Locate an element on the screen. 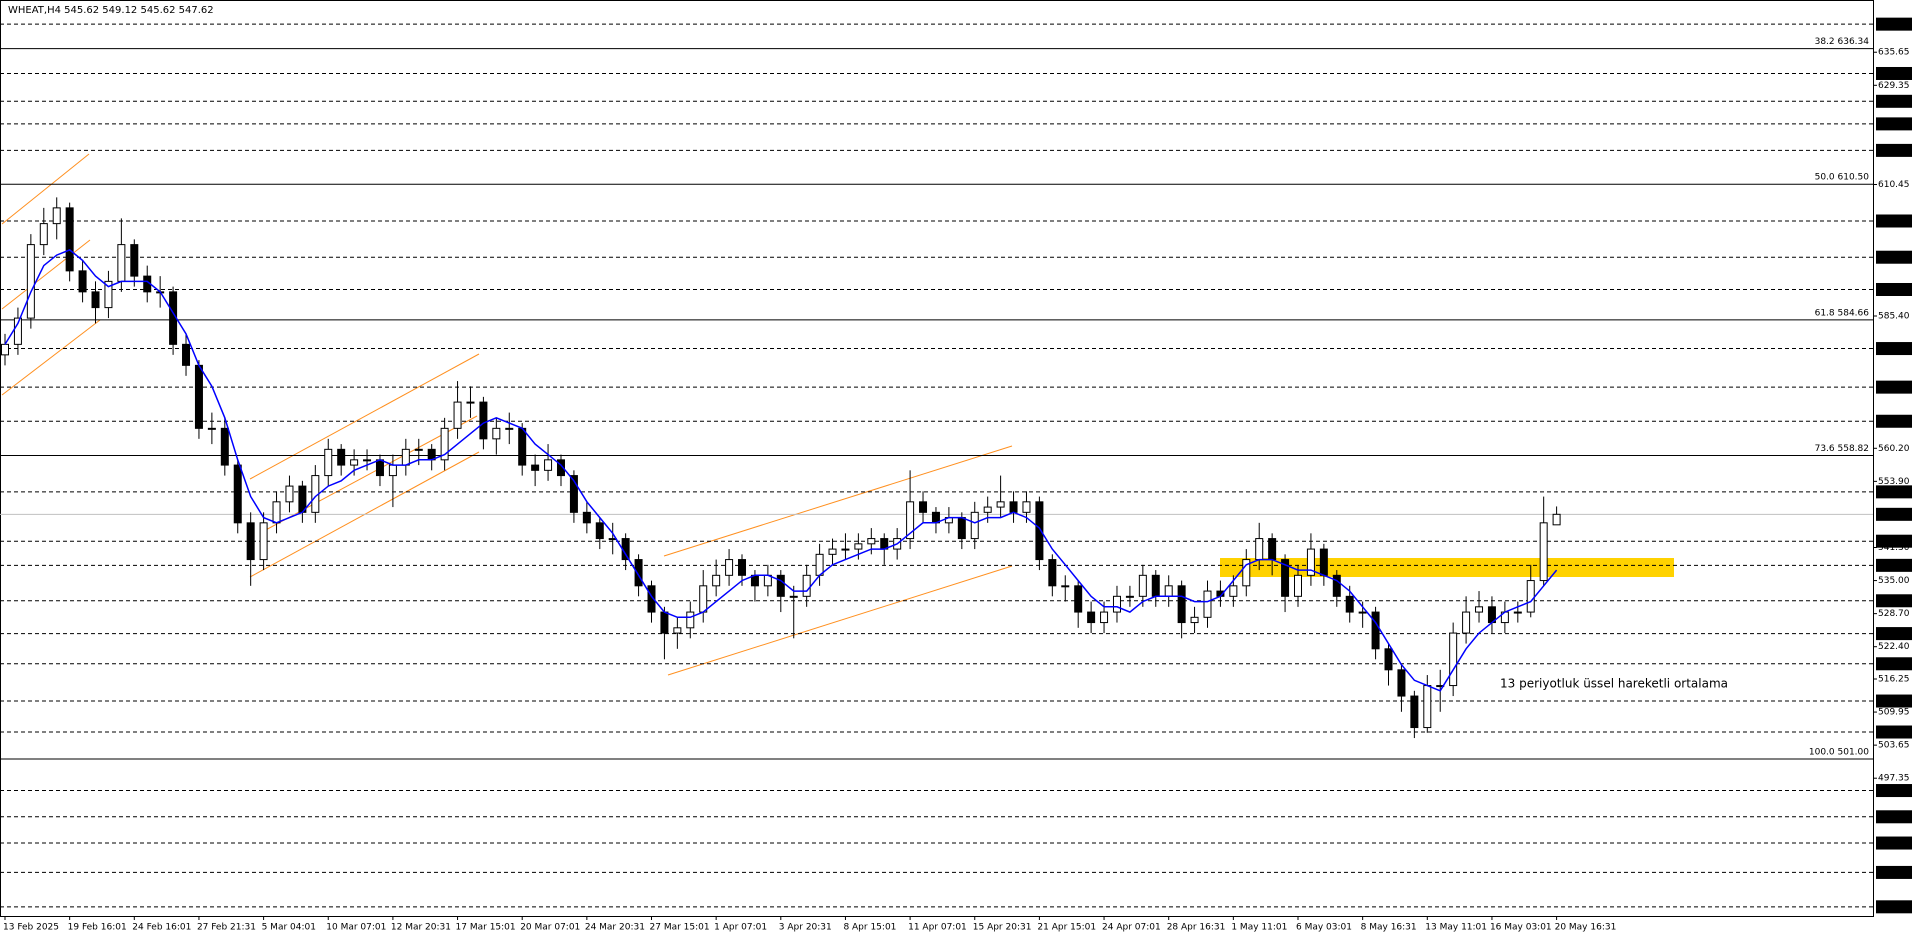  level-label: 590.45 is located at coordinates (1894, 290).